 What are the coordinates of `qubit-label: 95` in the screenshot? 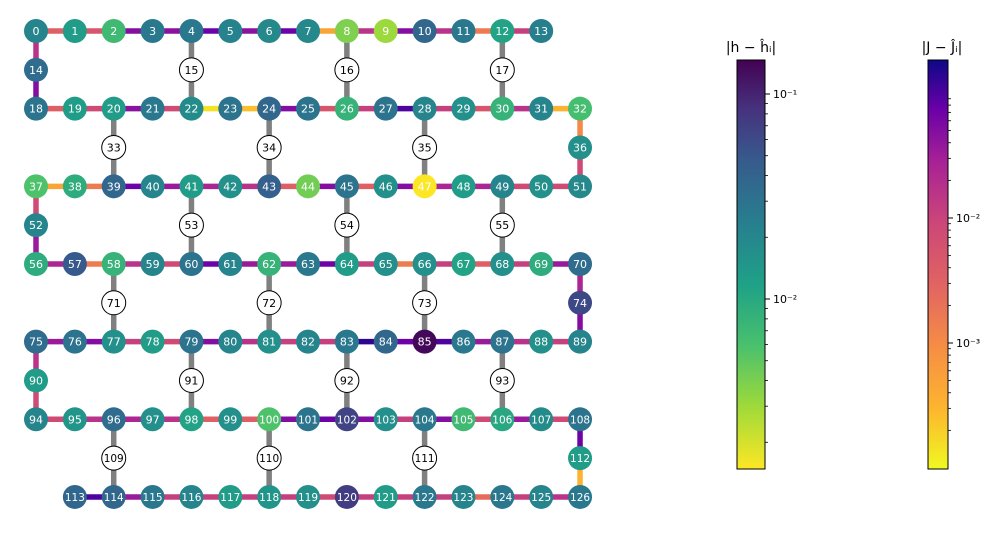 It's located at (75, 419).